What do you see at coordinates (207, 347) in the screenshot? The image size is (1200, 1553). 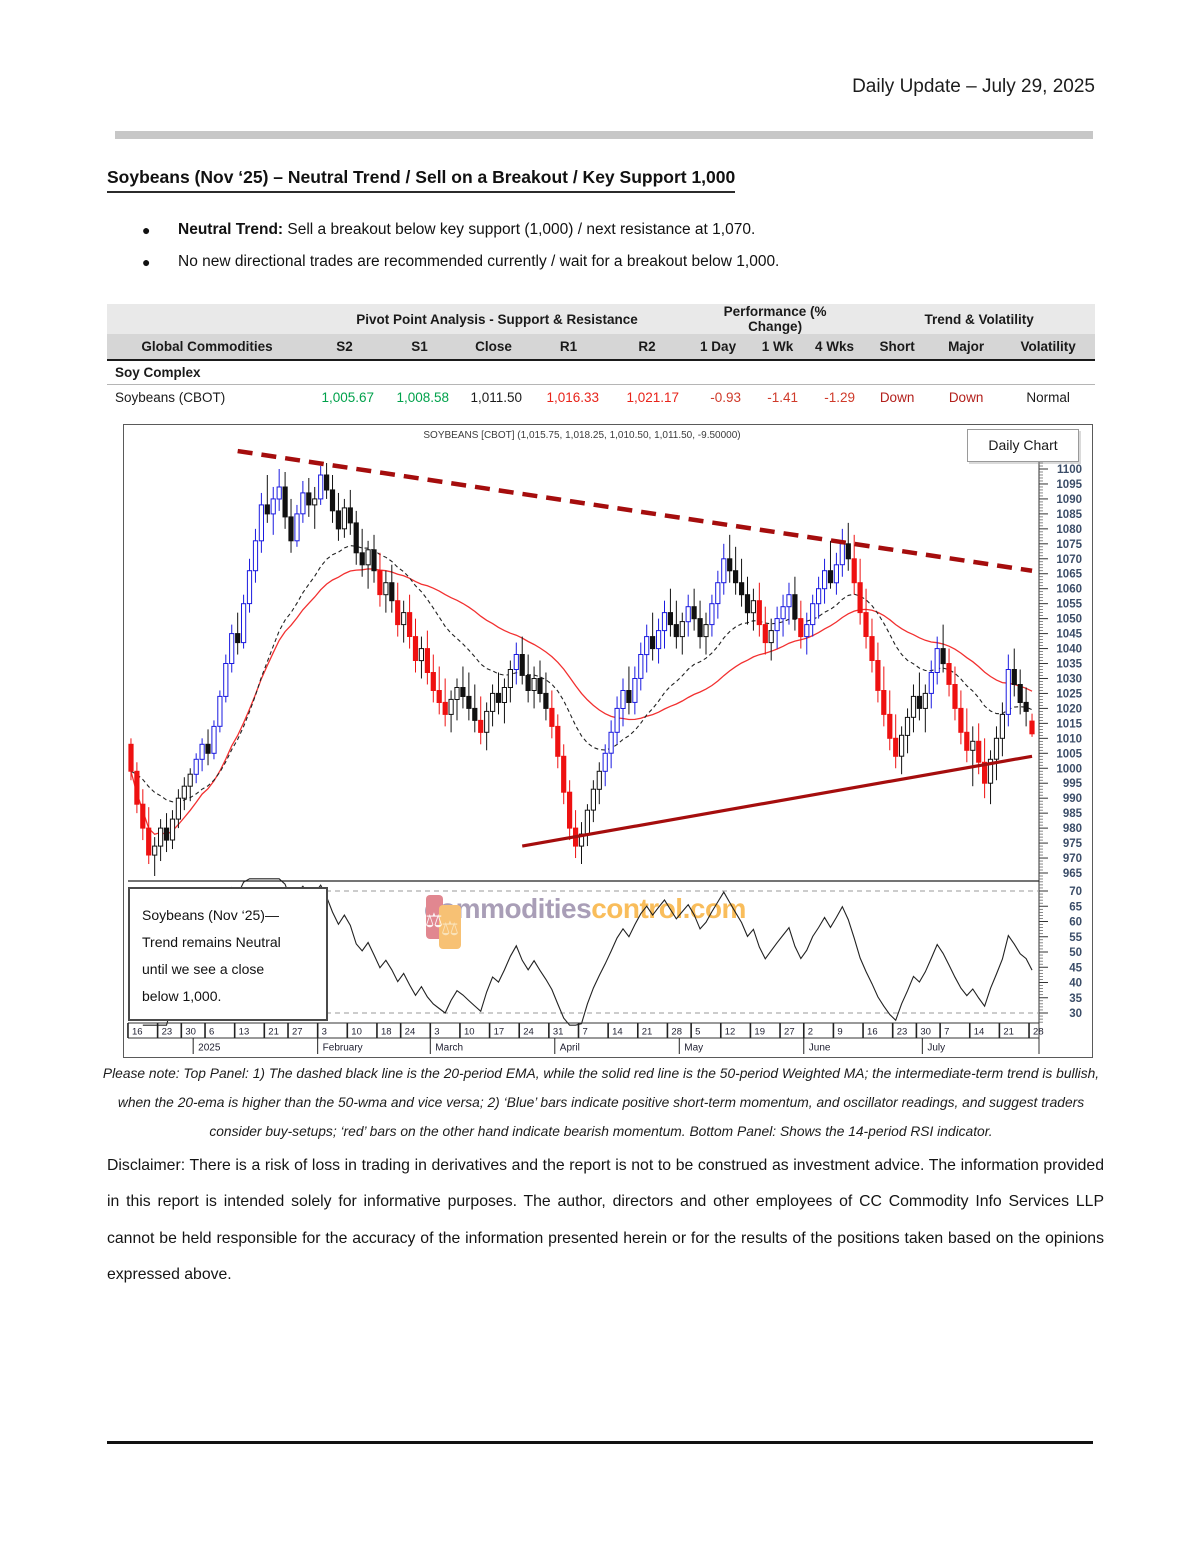 I see `col-header-name: Global Commodities` at bounding box center [207, 347].